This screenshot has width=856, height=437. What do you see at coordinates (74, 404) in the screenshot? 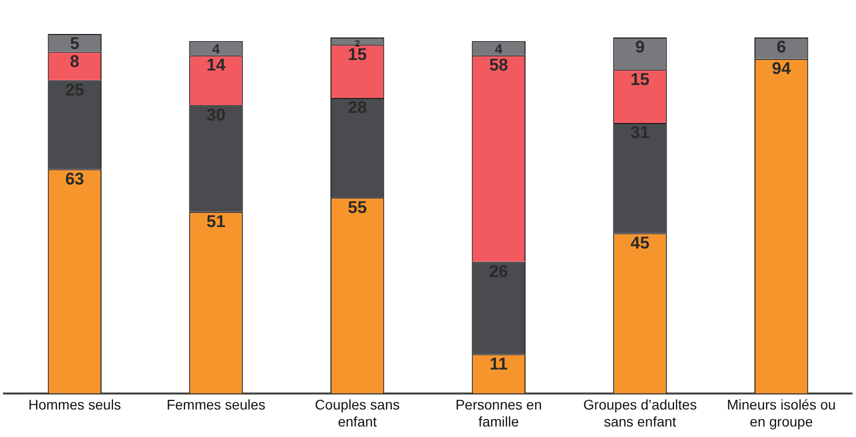
I see `x-tick-label: Hommes seuls` at bounding box center [74, 404].